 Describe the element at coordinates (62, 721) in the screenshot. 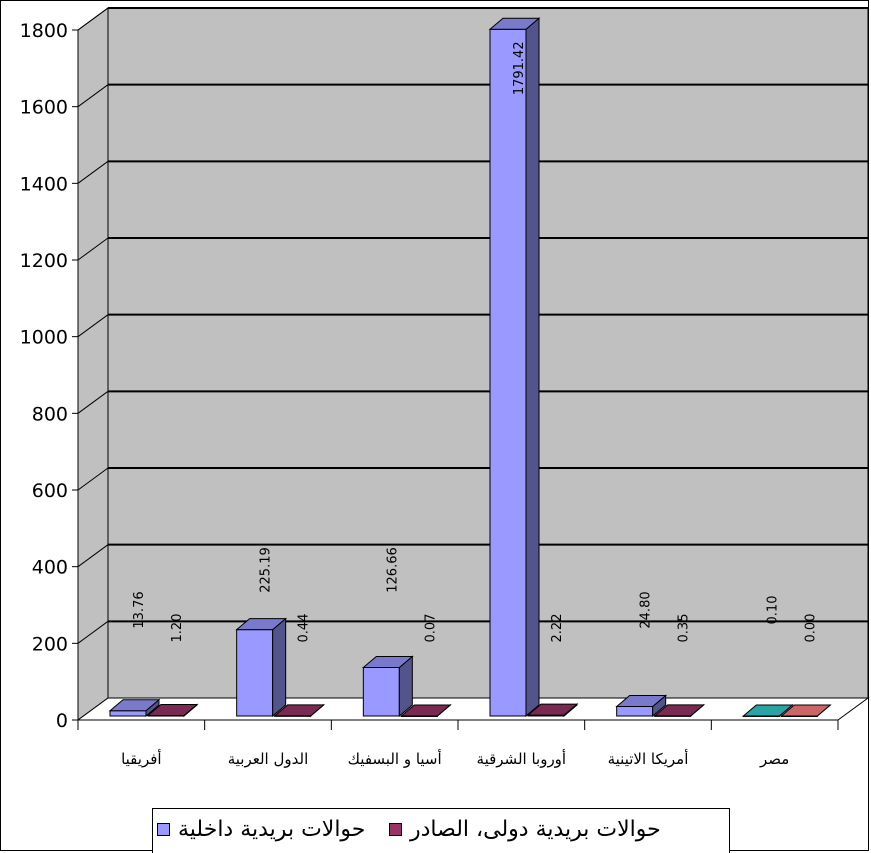

I see `y-tick-label: 0` at that location.